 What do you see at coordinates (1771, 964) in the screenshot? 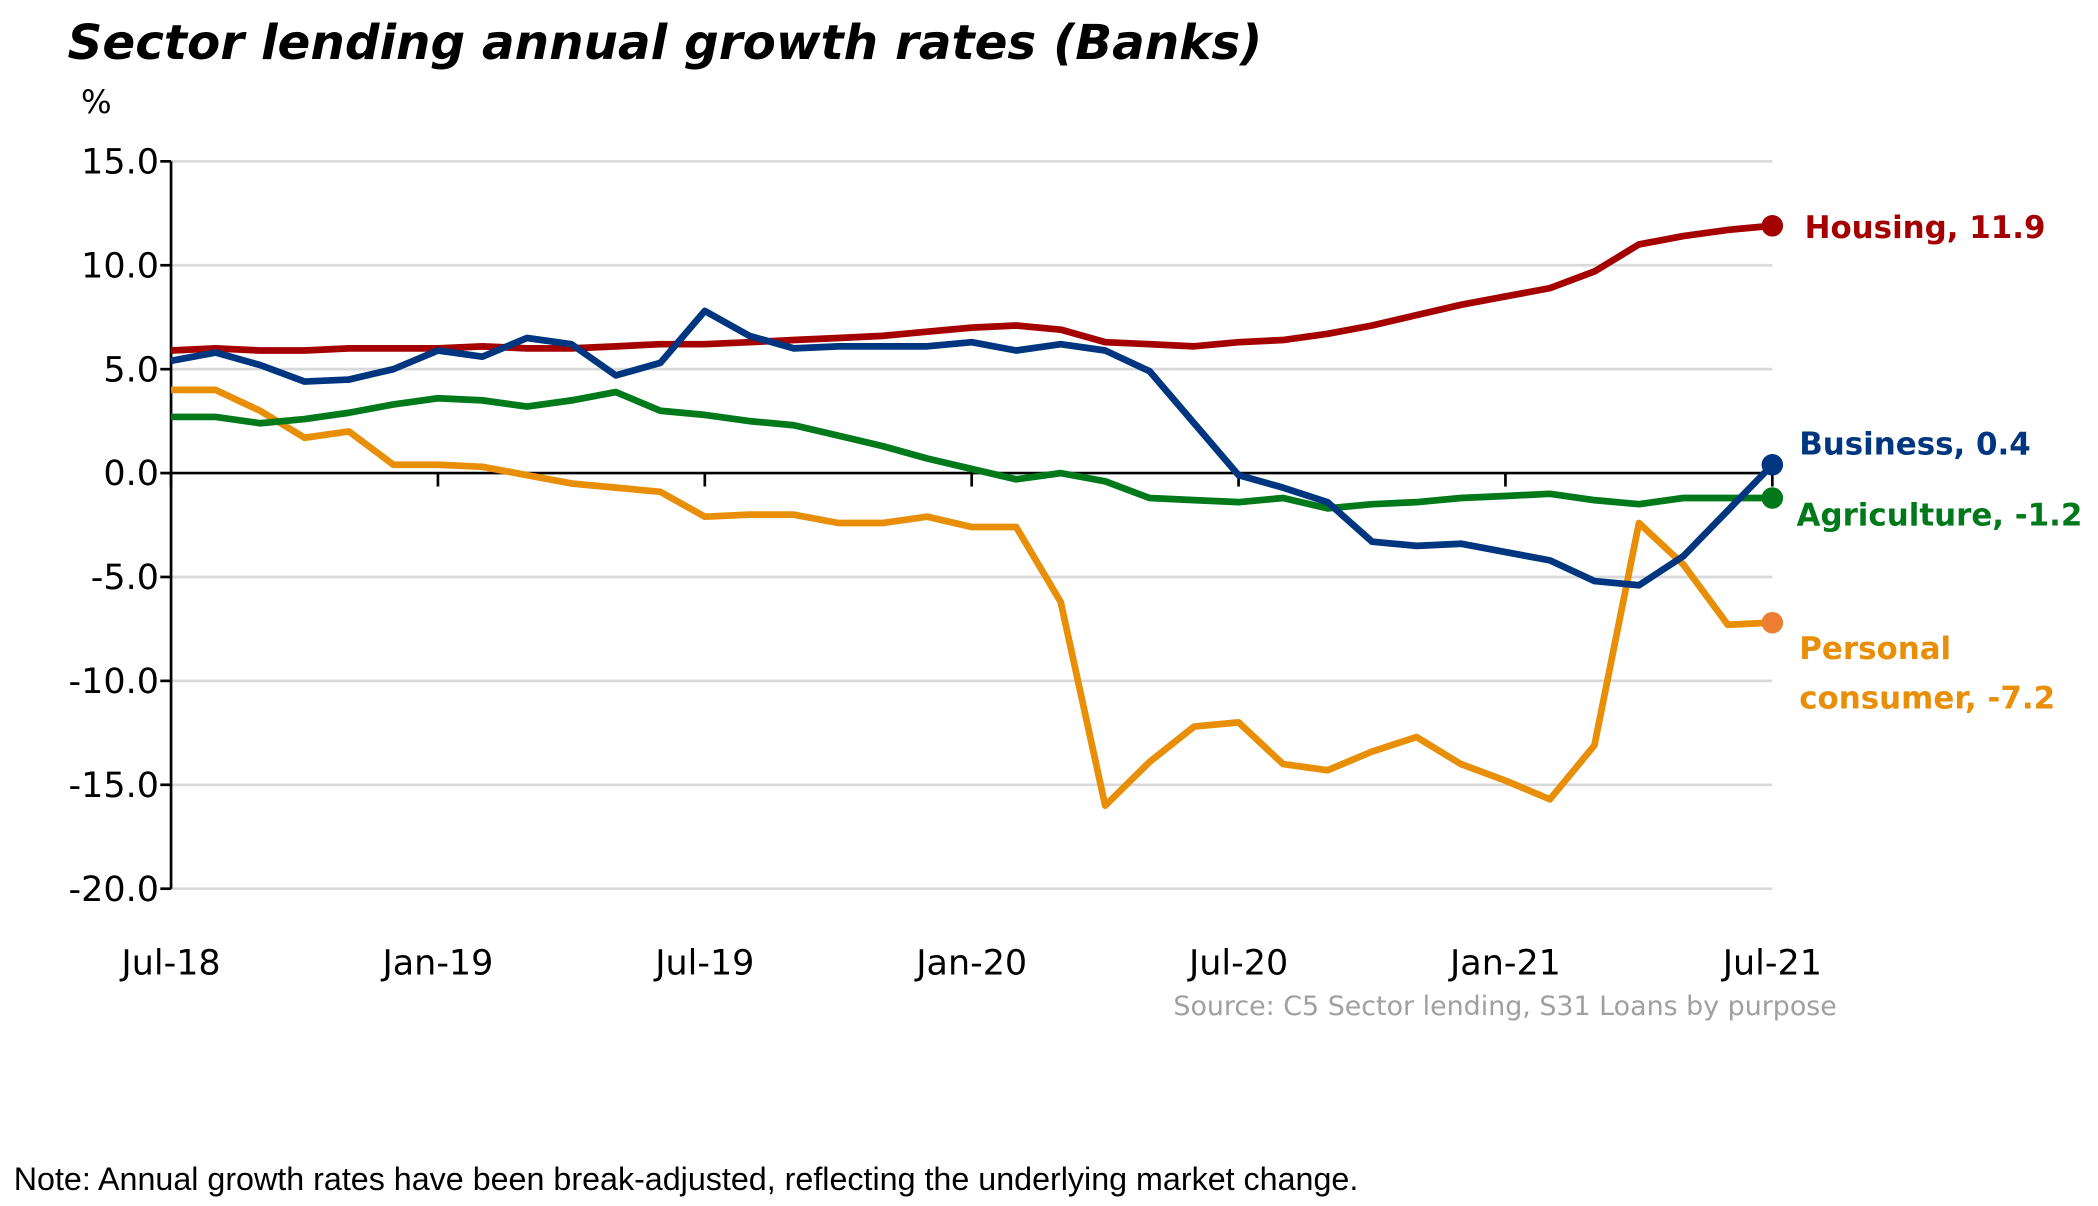
I see `x-tick-label: Jul-21` at bounding box center [1771, 964].